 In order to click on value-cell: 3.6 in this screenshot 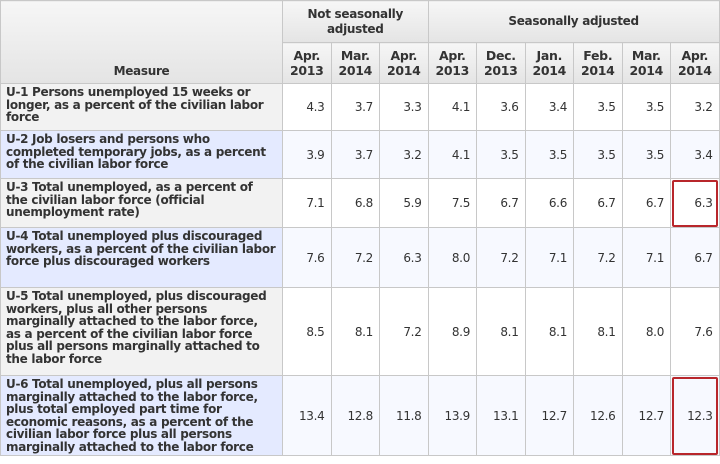, I will do `click(501, 107)`.